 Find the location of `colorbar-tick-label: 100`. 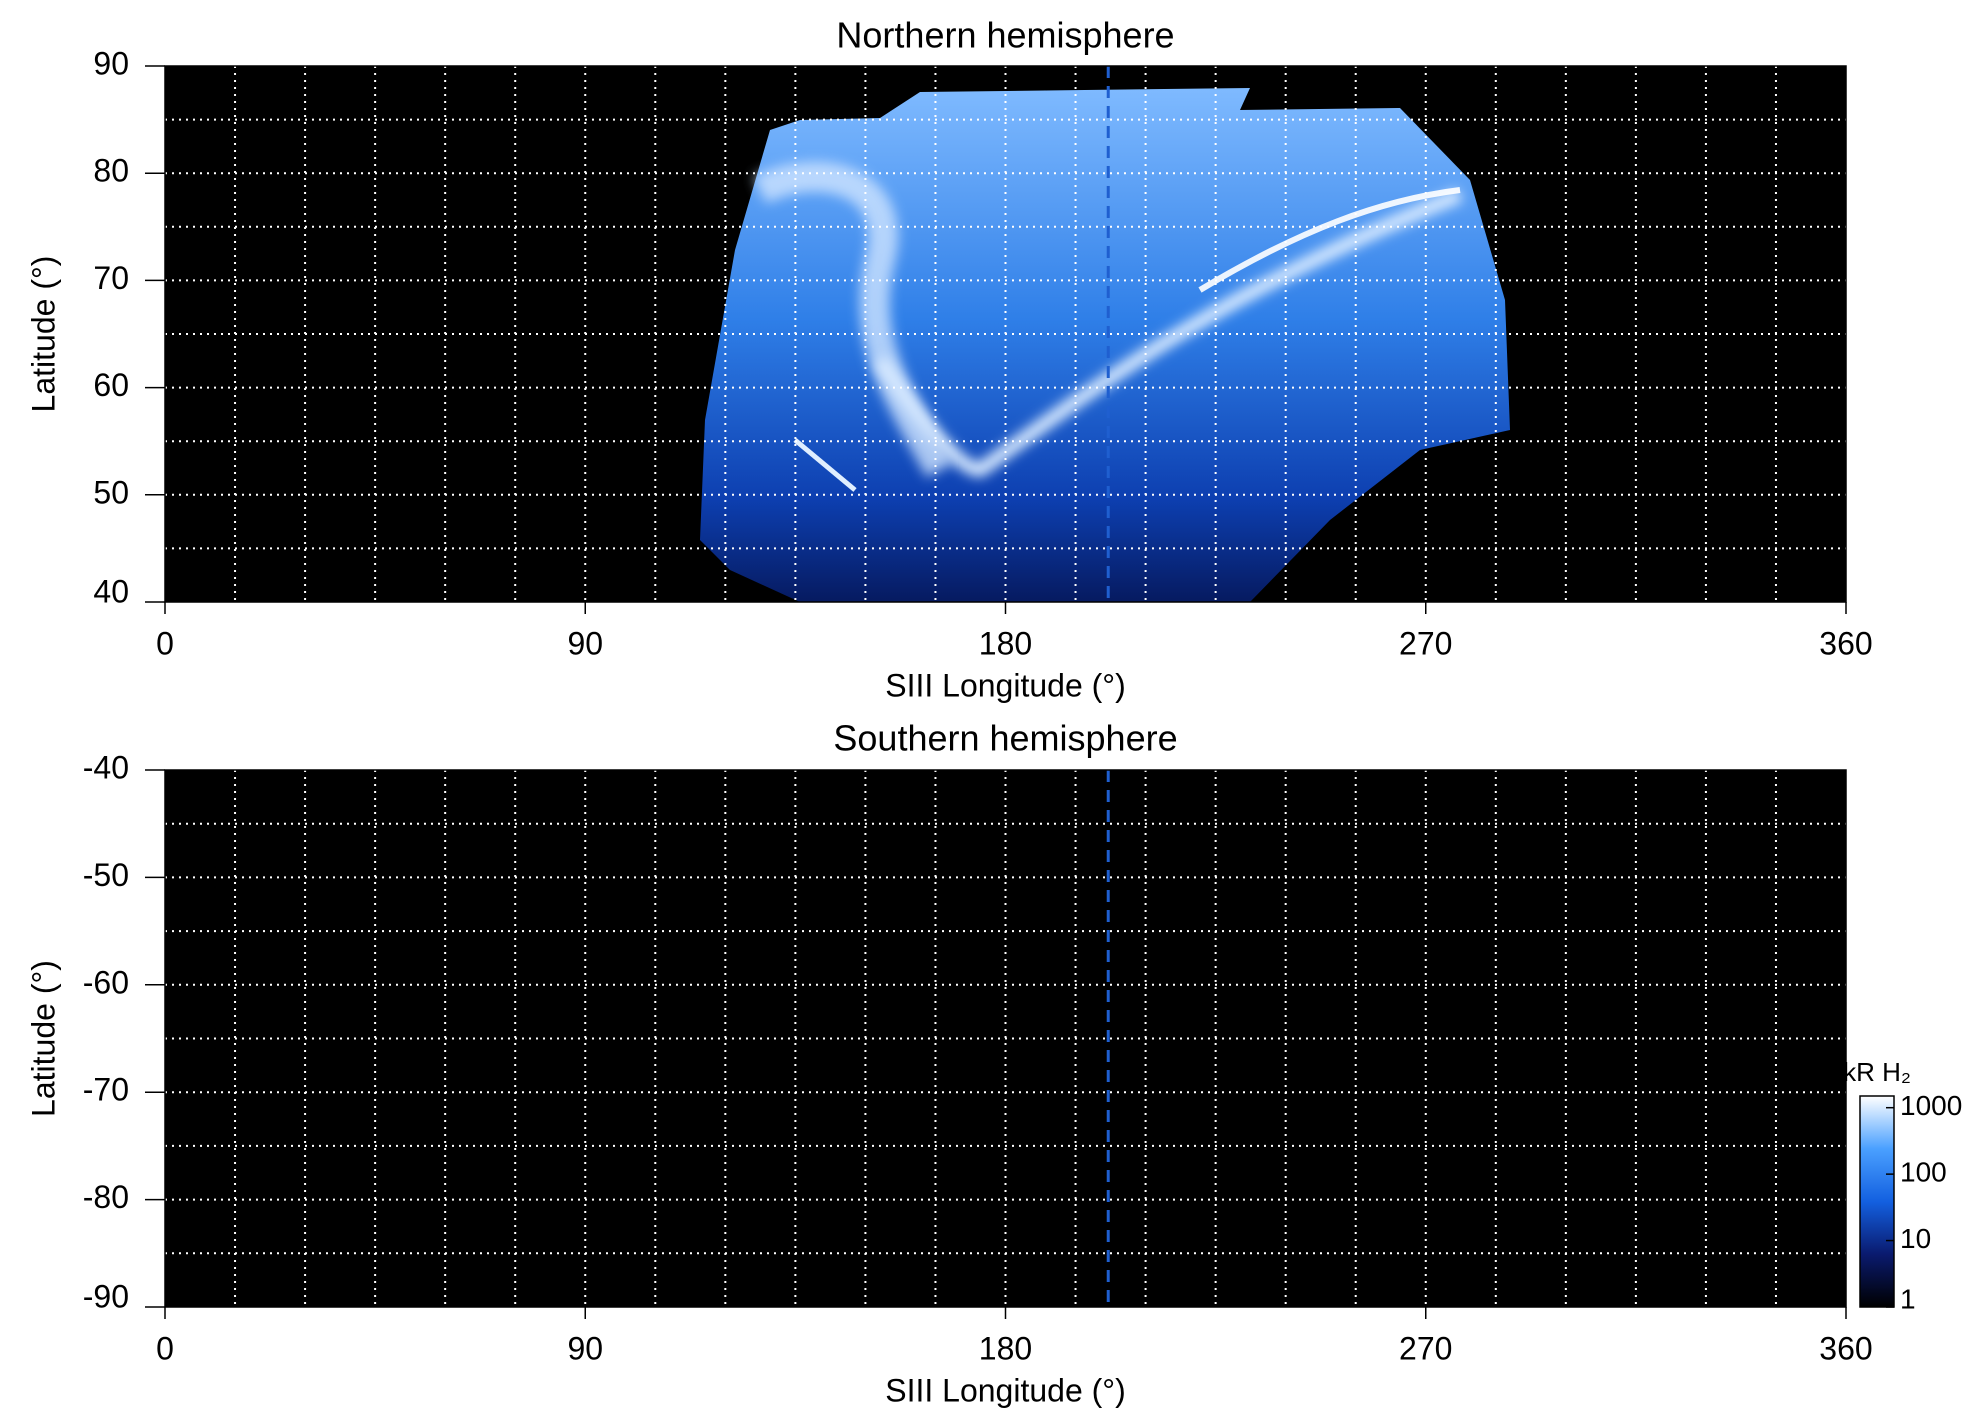

colorbar-tick-label: 100 is located at coordinates (1923, 1172).